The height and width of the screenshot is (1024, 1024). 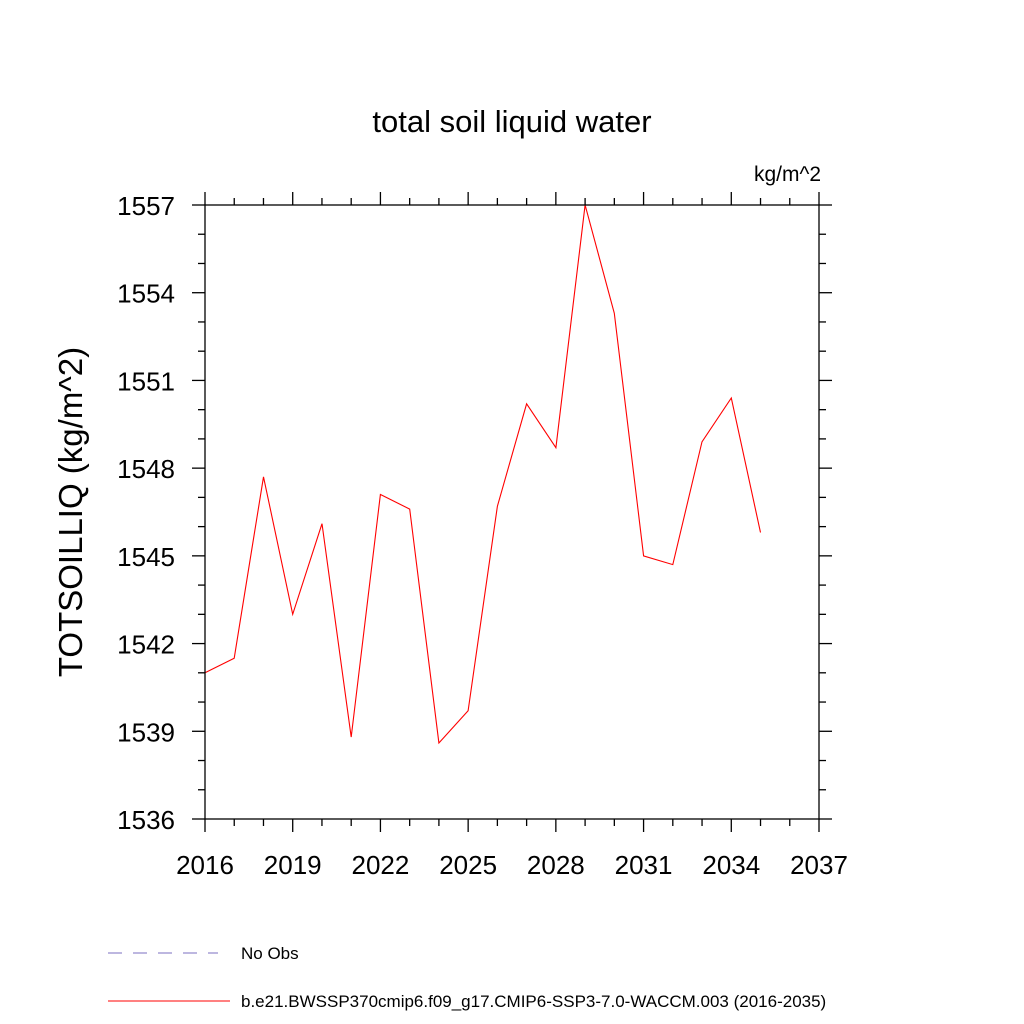 What do you see at coordinates (146, 381) in the screenshot?
I see `y-tick-label: 1551` at bounding box center [146, 381].